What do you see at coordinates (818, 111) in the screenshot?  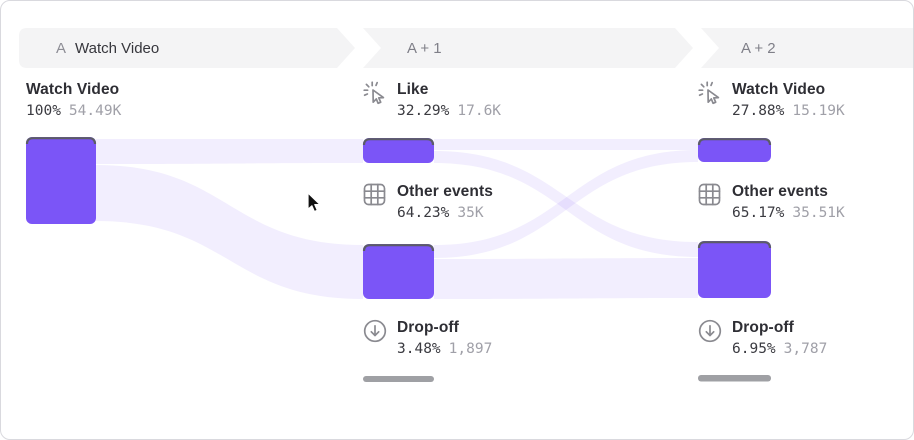 I see `event-count: 15.19K` at bounding box center [818, 111].